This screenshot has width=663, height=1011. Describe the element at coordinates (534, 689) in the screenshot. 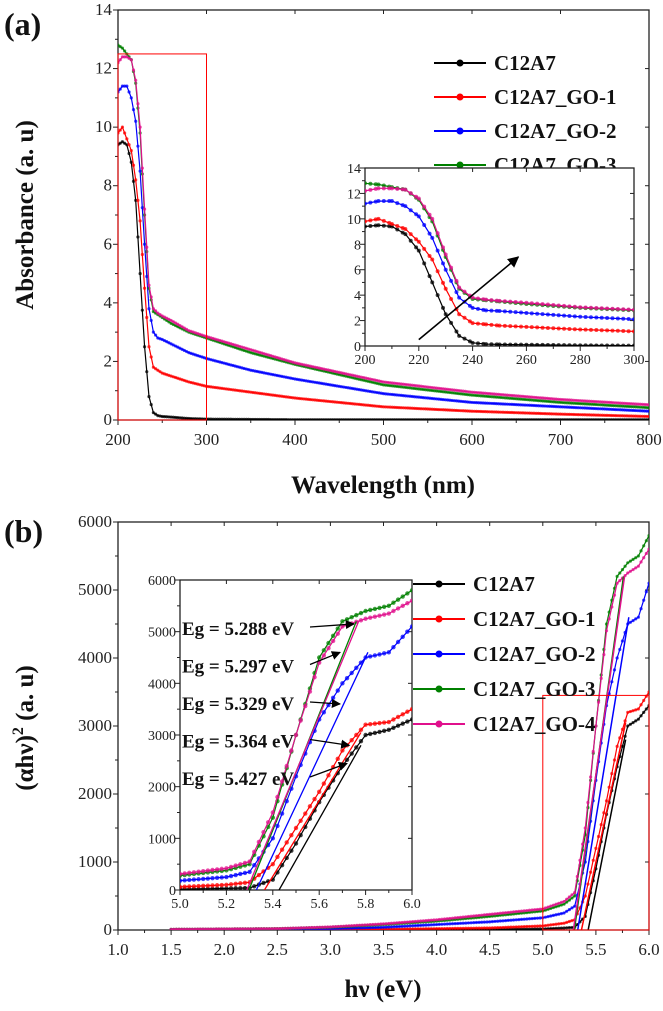

I see `b-legend-label: C12A7_GO-3` at that location.